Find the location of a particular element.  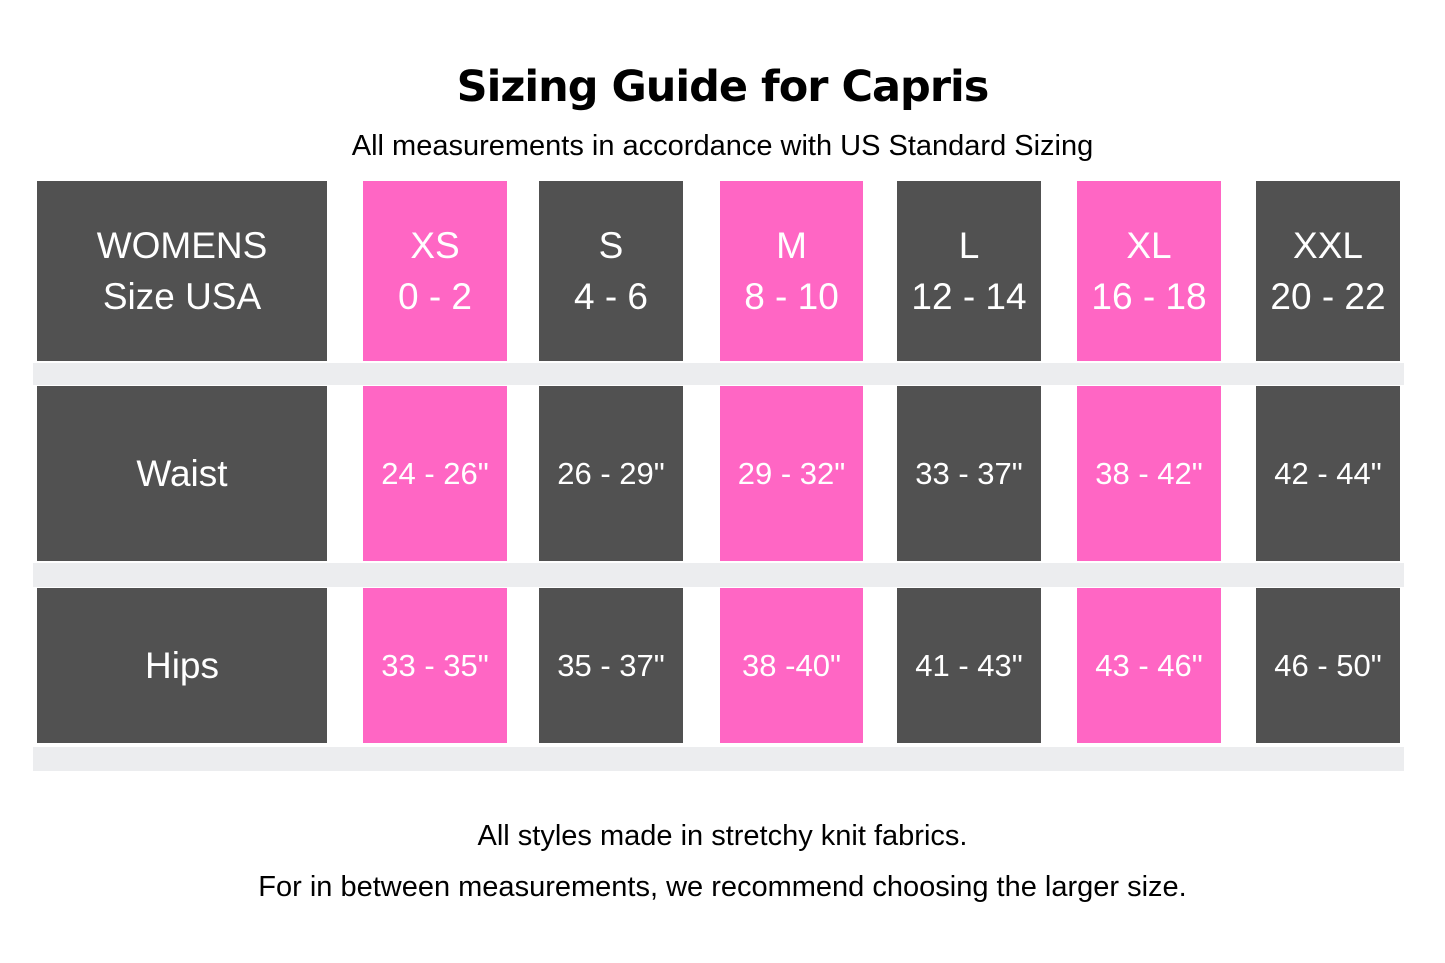

measurement-value: 24 - 26" is located at coordinates (435, 473).